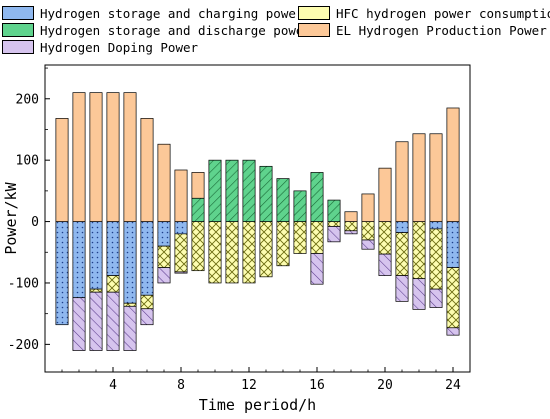  Describe the element at coordinates (62, 170) in the screenshot. I see `bar-el-h1` at that location.